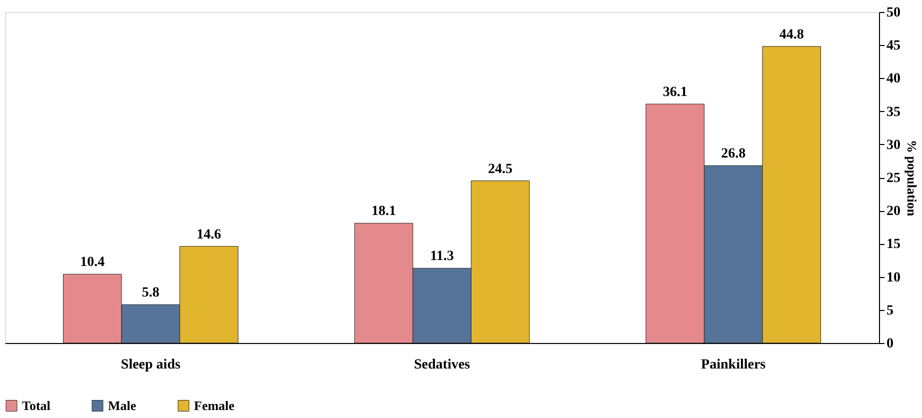  What do you see at coordinates (890, 344) in the screenshot?
I see `y-tick-label: 0` at bounding box center [890, 344].